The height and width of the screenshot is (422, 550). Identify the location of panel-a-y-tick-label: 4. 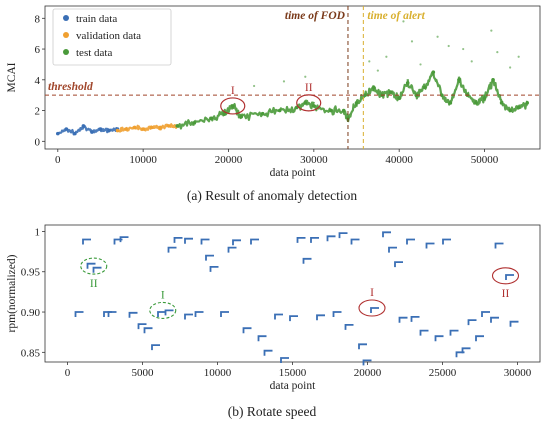
(38, 81).